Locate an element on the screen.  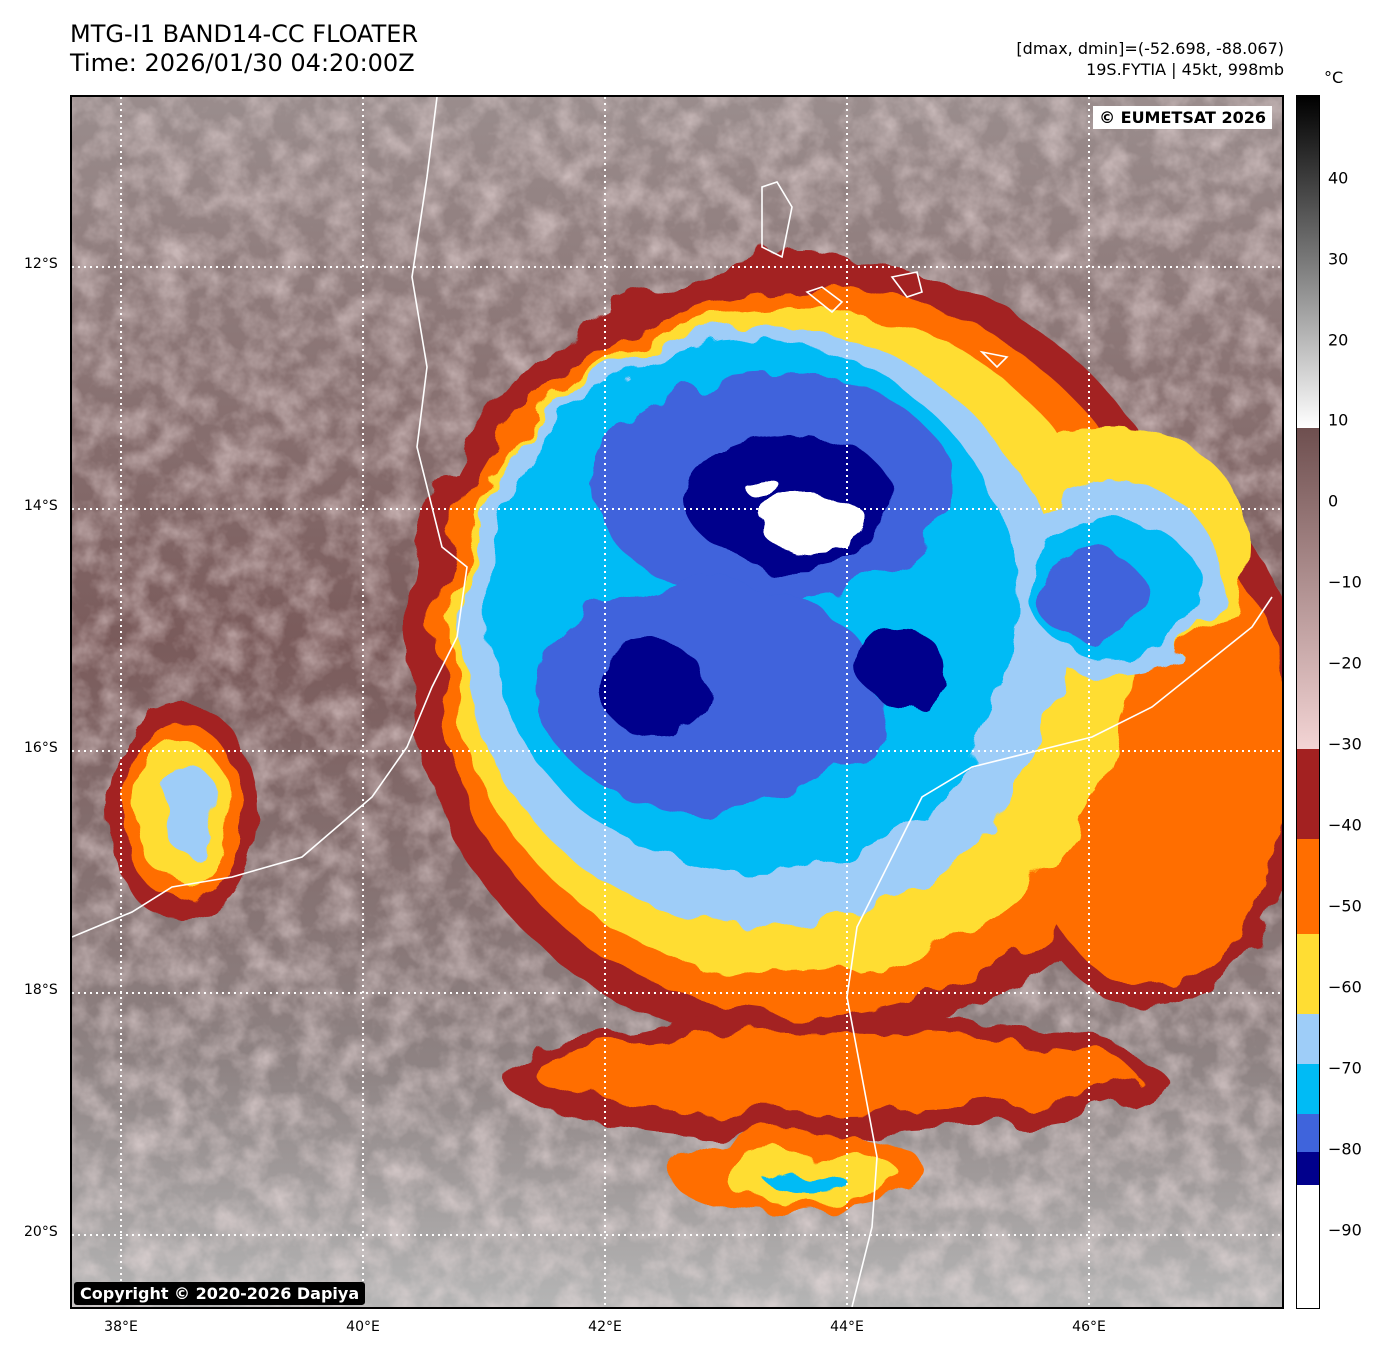
storm-id-intensity: 19S.FYTIA | 45kt, 998mb is located at coordinates (1185, 69).